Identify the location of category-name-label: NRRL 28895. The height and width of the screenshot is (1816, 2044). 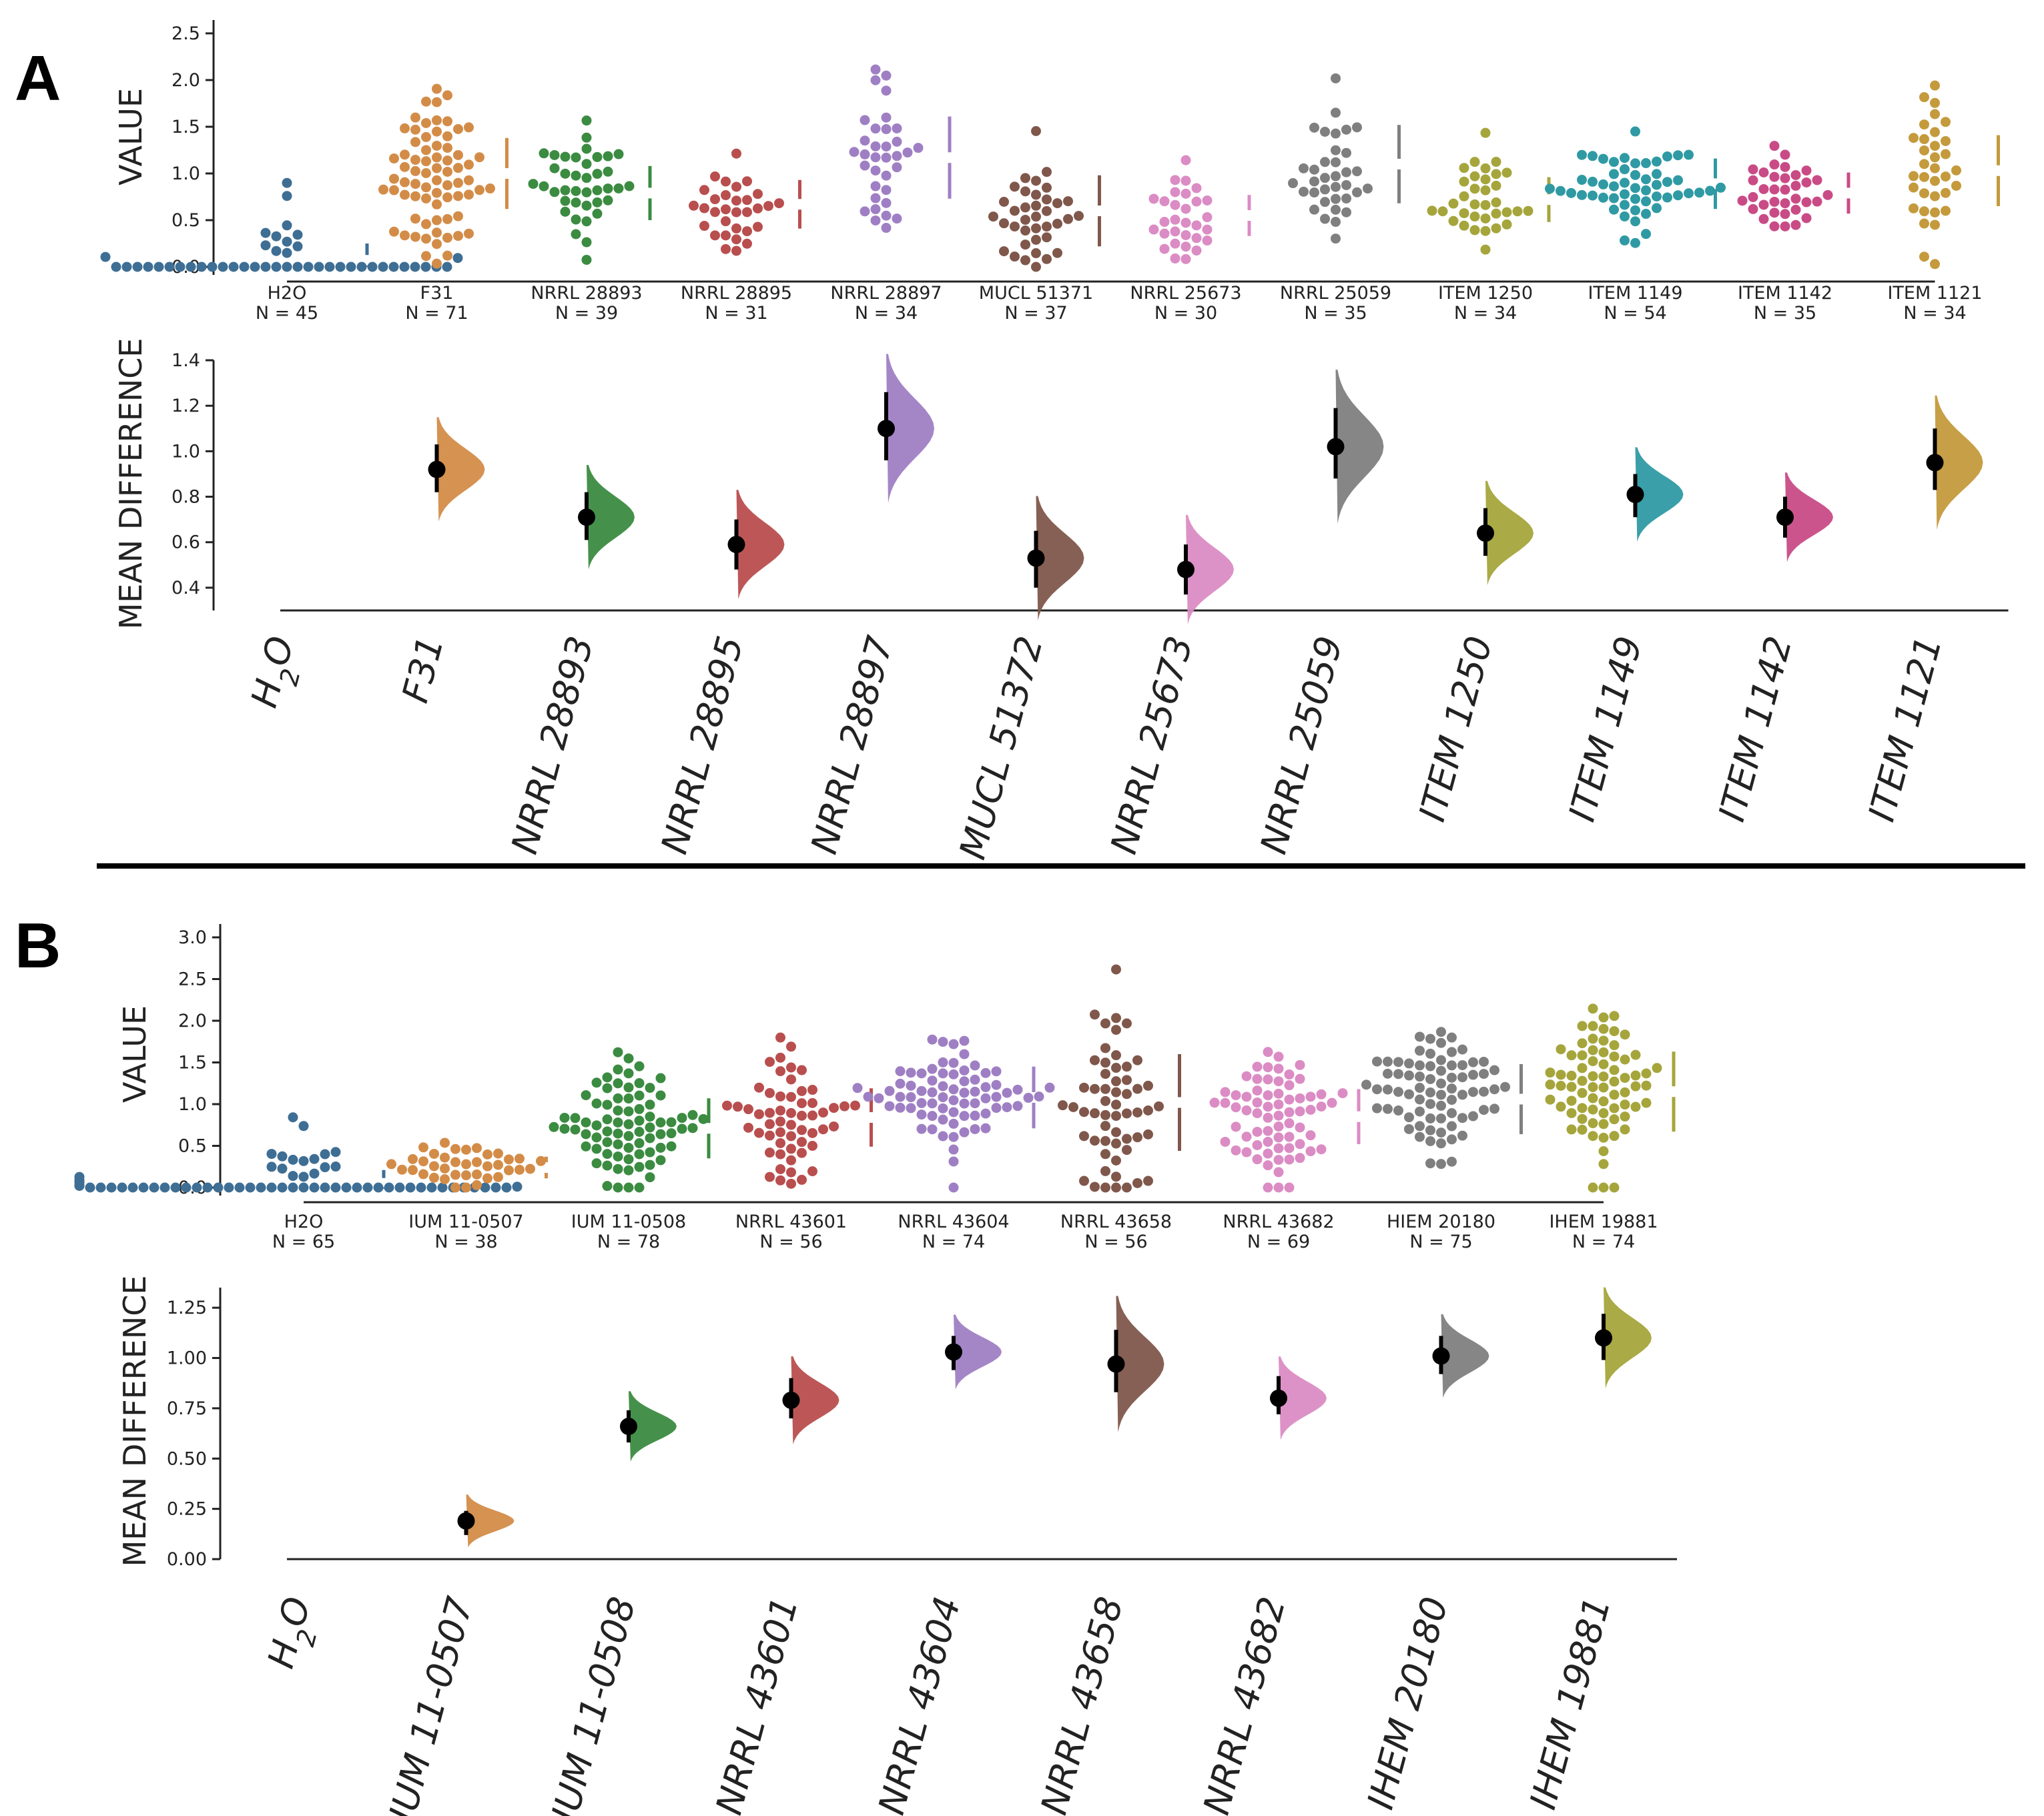
(736, 293).